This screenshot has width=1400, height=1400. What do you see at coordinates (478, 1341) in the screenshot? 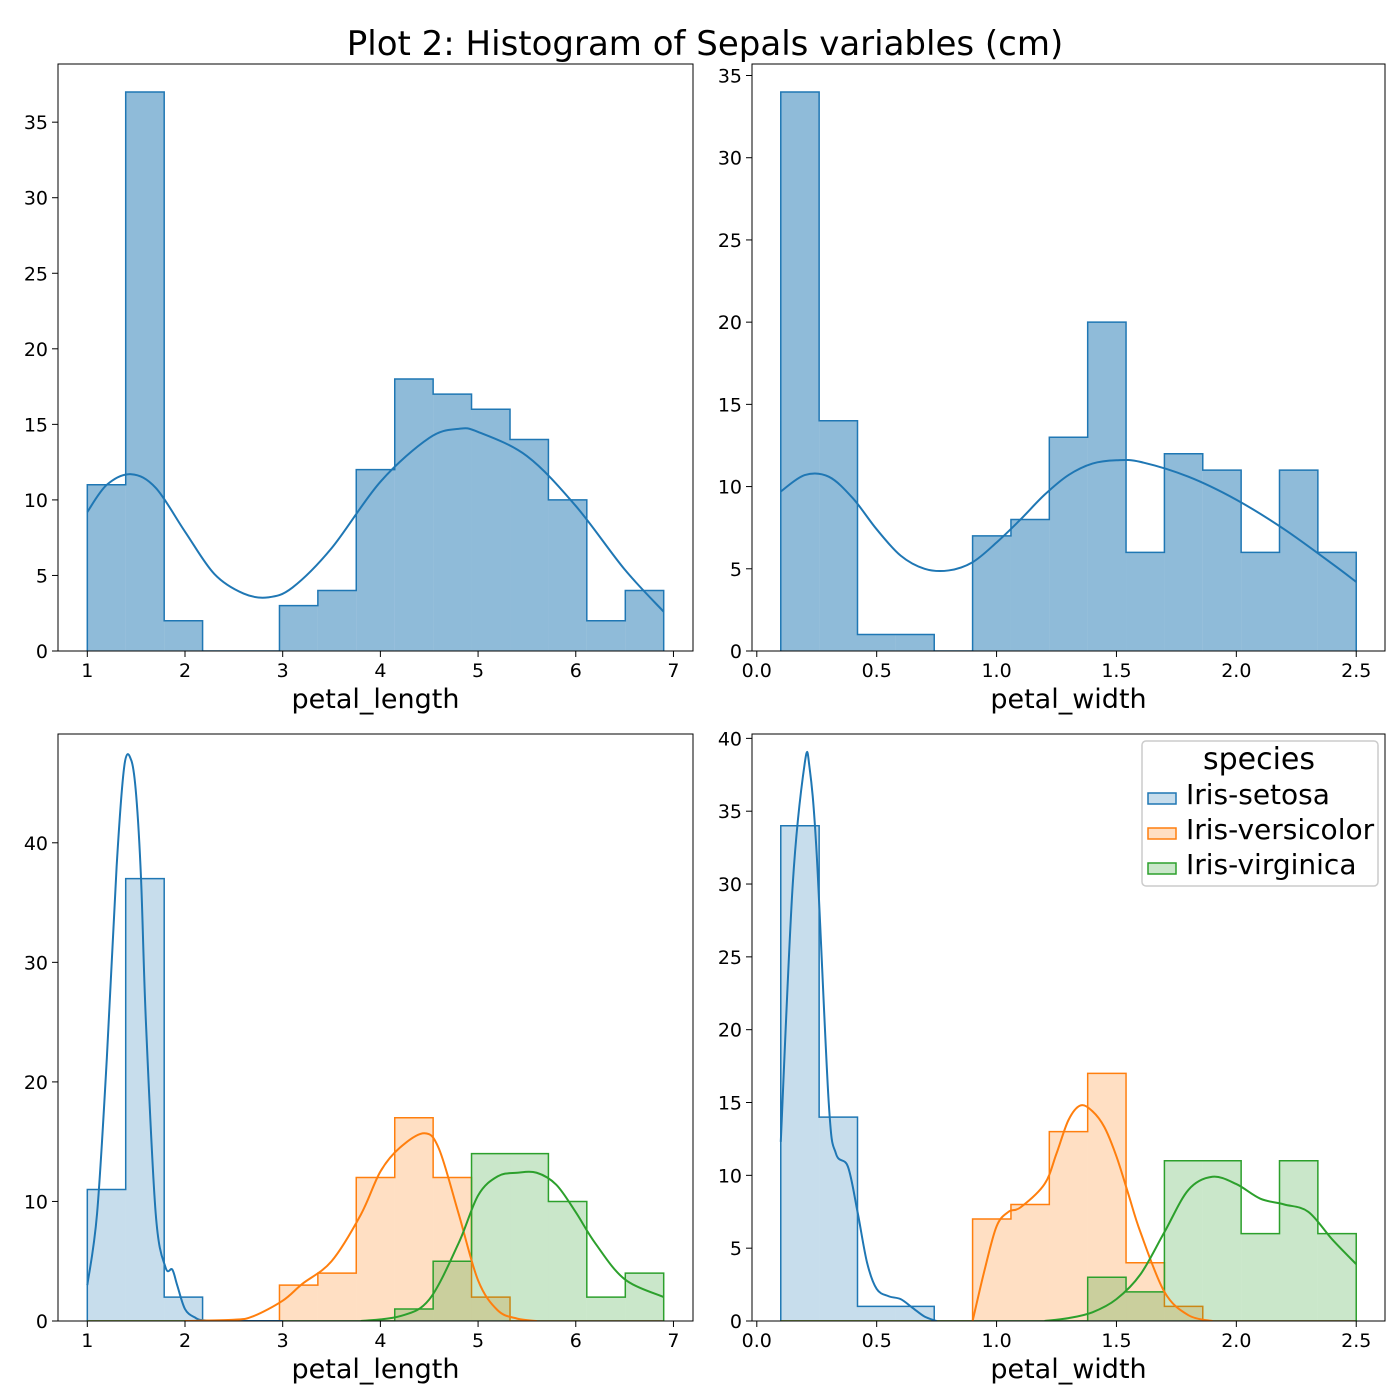
I see `x-tick-label: 5` at bounding box center [478, 1341].